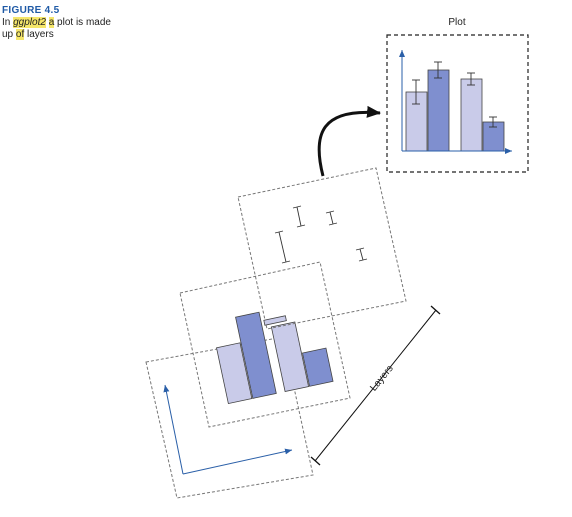 The height and width of the screenshot is (517, 572). Describe the element at coordinates (237, 461) in the screenshot. I see `layer-x-axis` at that location.